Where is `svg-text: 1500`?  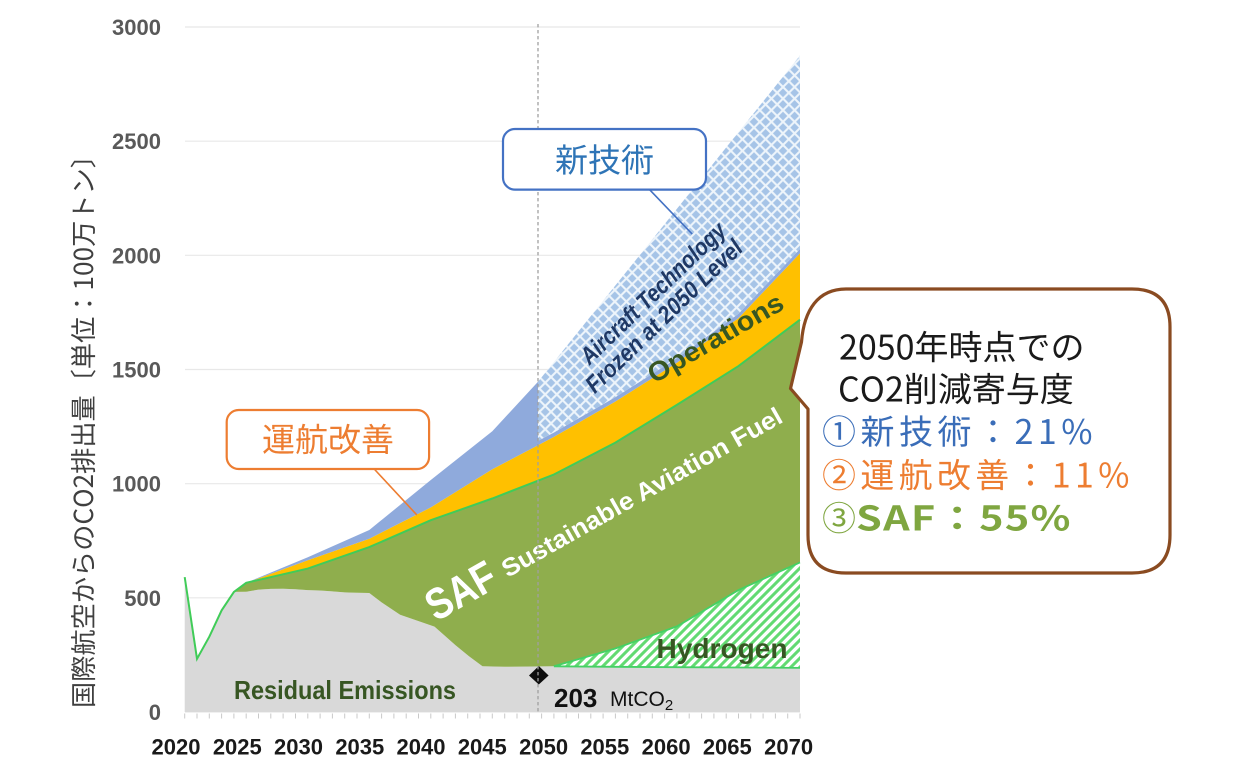
svg-text: 1500 is located at coordinates (136, 370).